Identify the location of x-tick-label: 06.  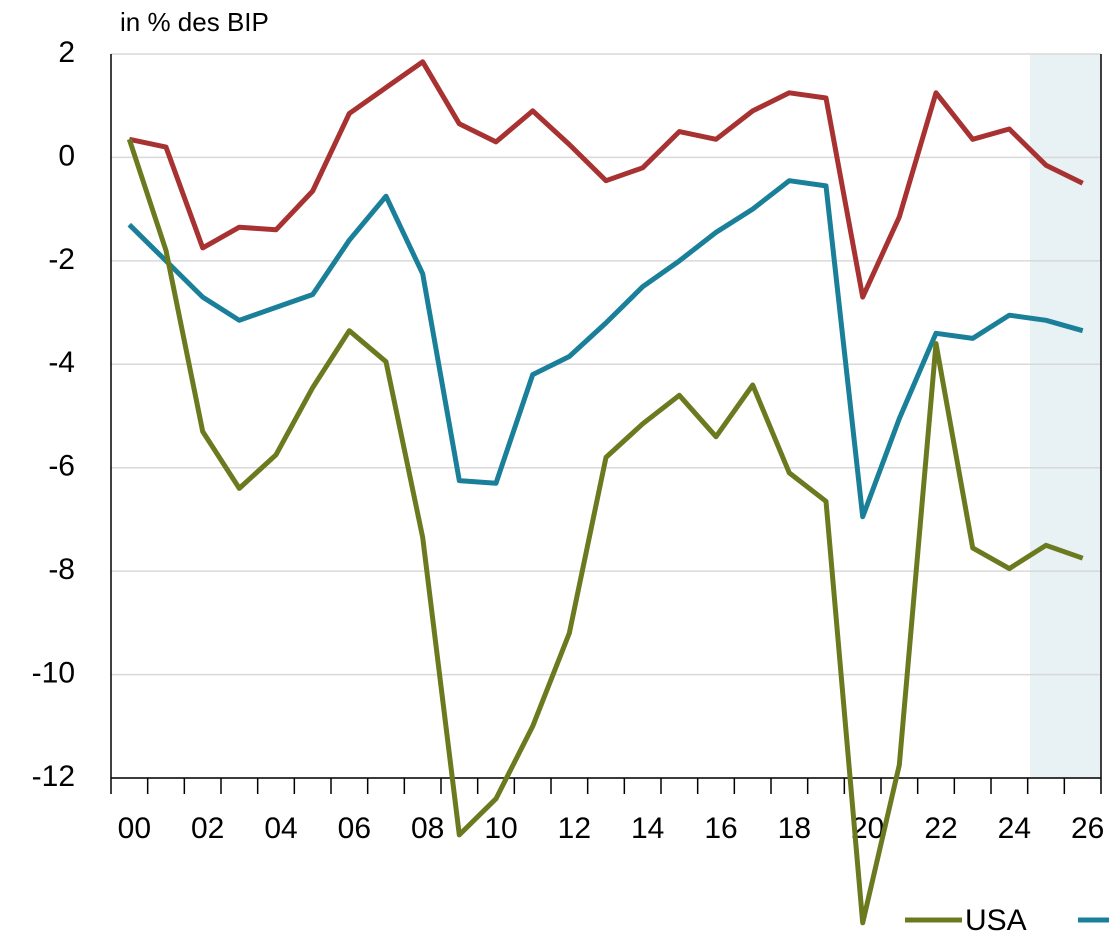
(354, 828).